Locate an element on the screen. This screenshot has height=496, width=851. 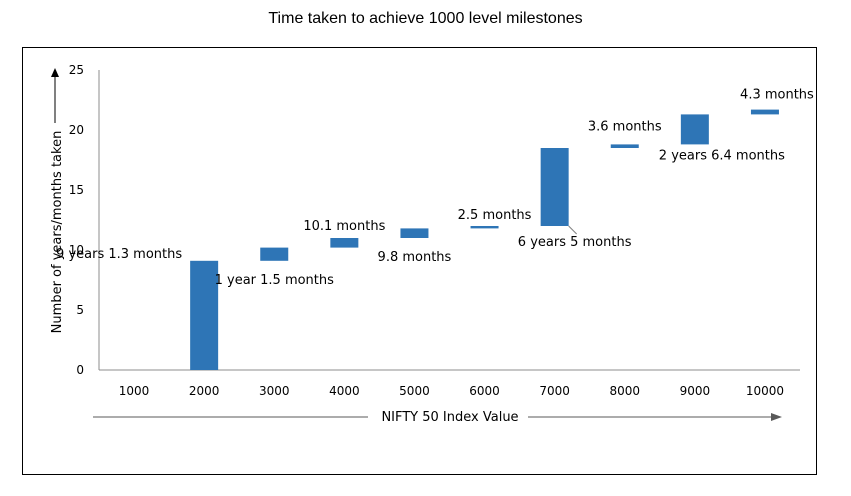
data-label: 6 years 5 months is located at coordinates (575, 242).